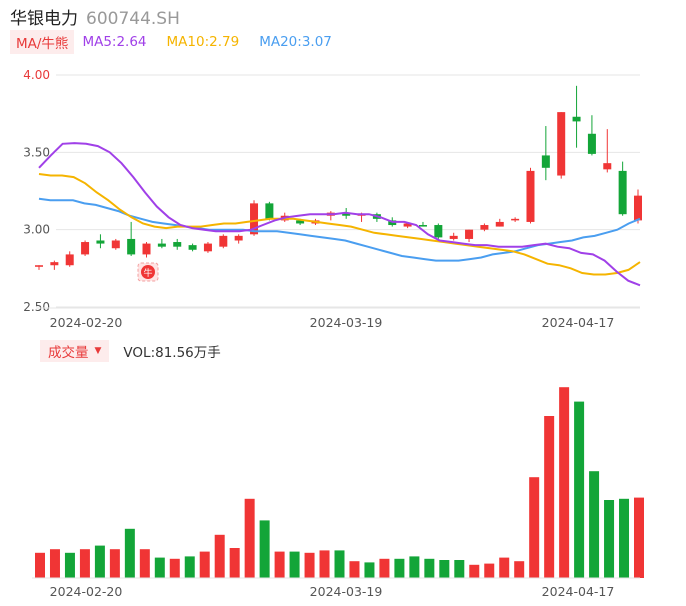 The width and height of the screenshot is (686, 606). Describe the element at coordinates (68, 353) in the screenshot. I see `volume-indicator-label: 成交量` at that location.